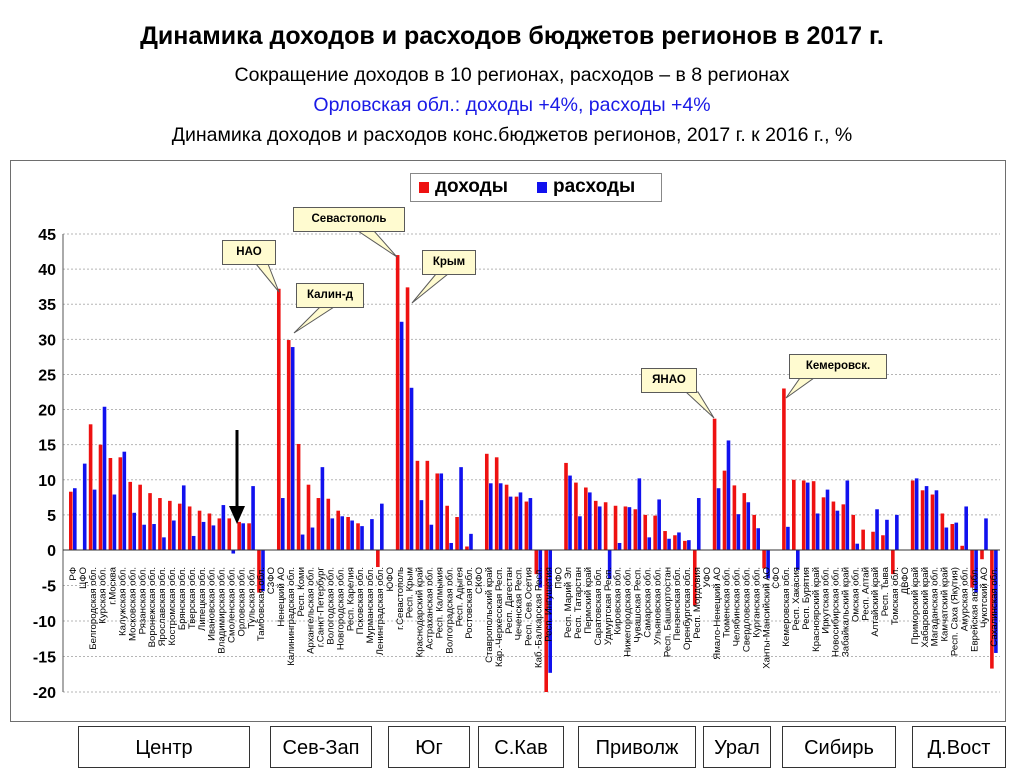 This screenshot has height=769, width=1024. I want to click on category-label: Тюменская обл., so click(727, 602).